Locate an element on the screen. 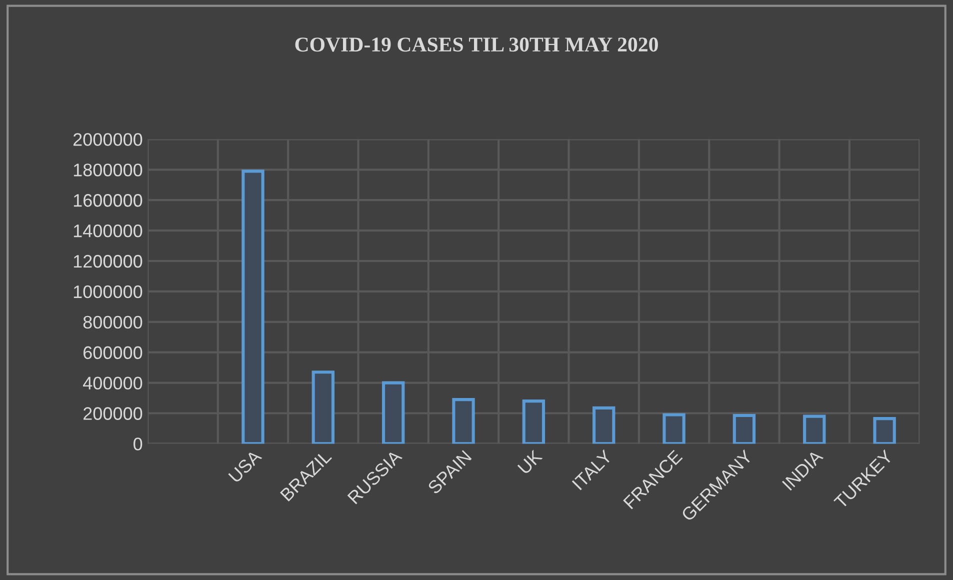 The image size is (953, 580). y-tick-label: 1600000 is located at coordinates (108, 200).